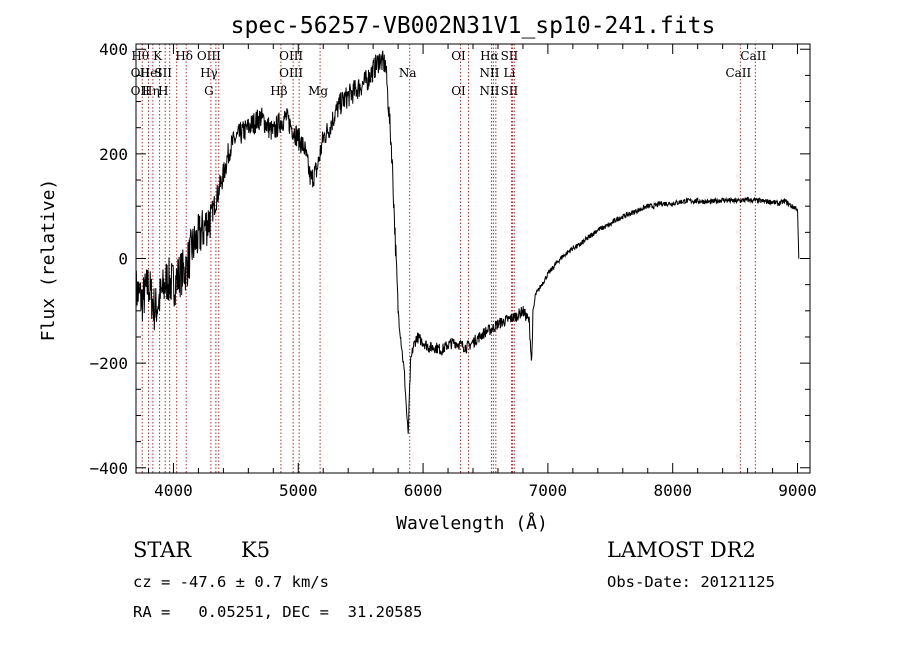  Describe the element at coordinates (108, 468) in the screenshot. I see `y-tick-label: −400` at that location.